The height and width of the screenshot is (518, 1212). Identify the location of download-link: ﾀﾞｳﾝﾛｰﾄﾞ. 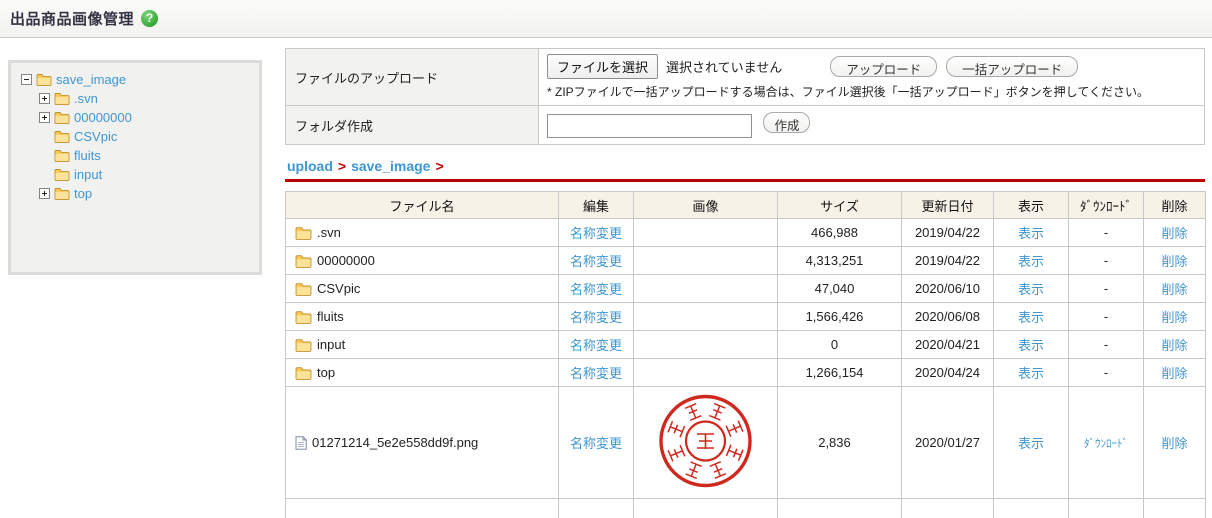
(1106, 443).